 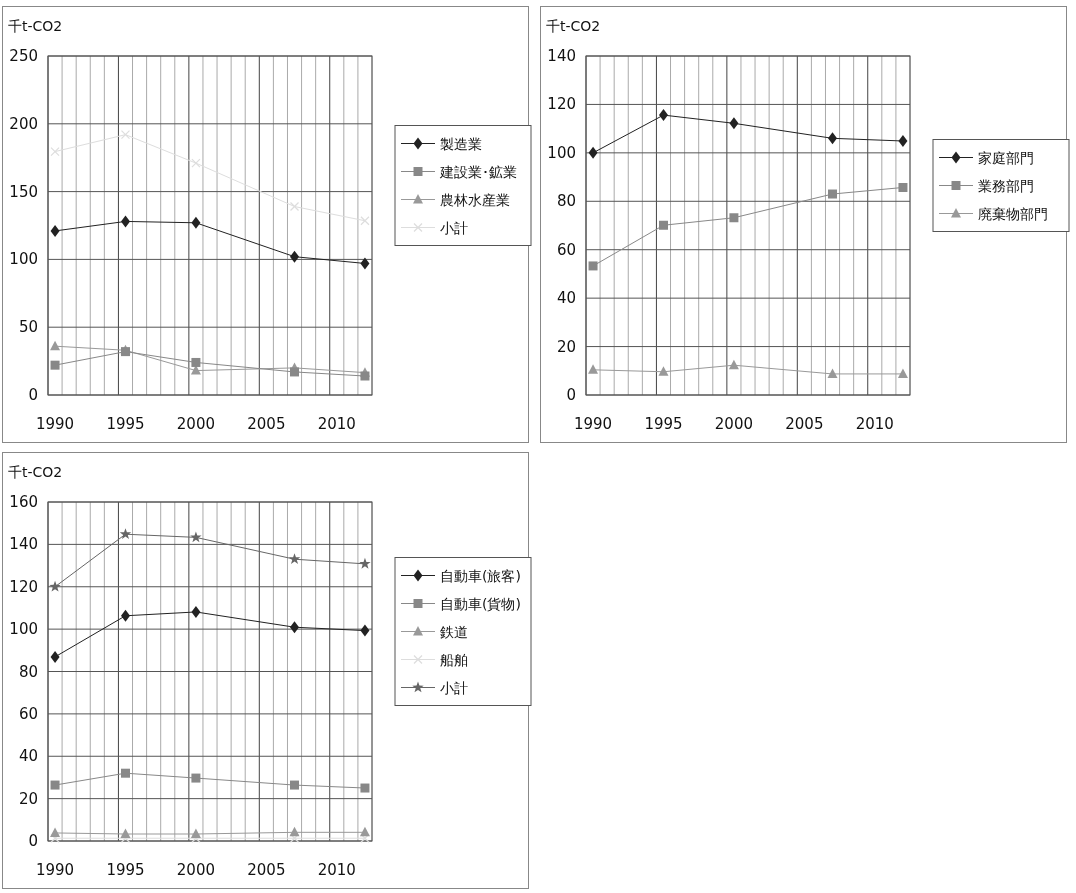 What do you see at coordinates (454, 631) in the screenshot?
I see `legend-label: 鉄道` at bounding box center [454, 631].